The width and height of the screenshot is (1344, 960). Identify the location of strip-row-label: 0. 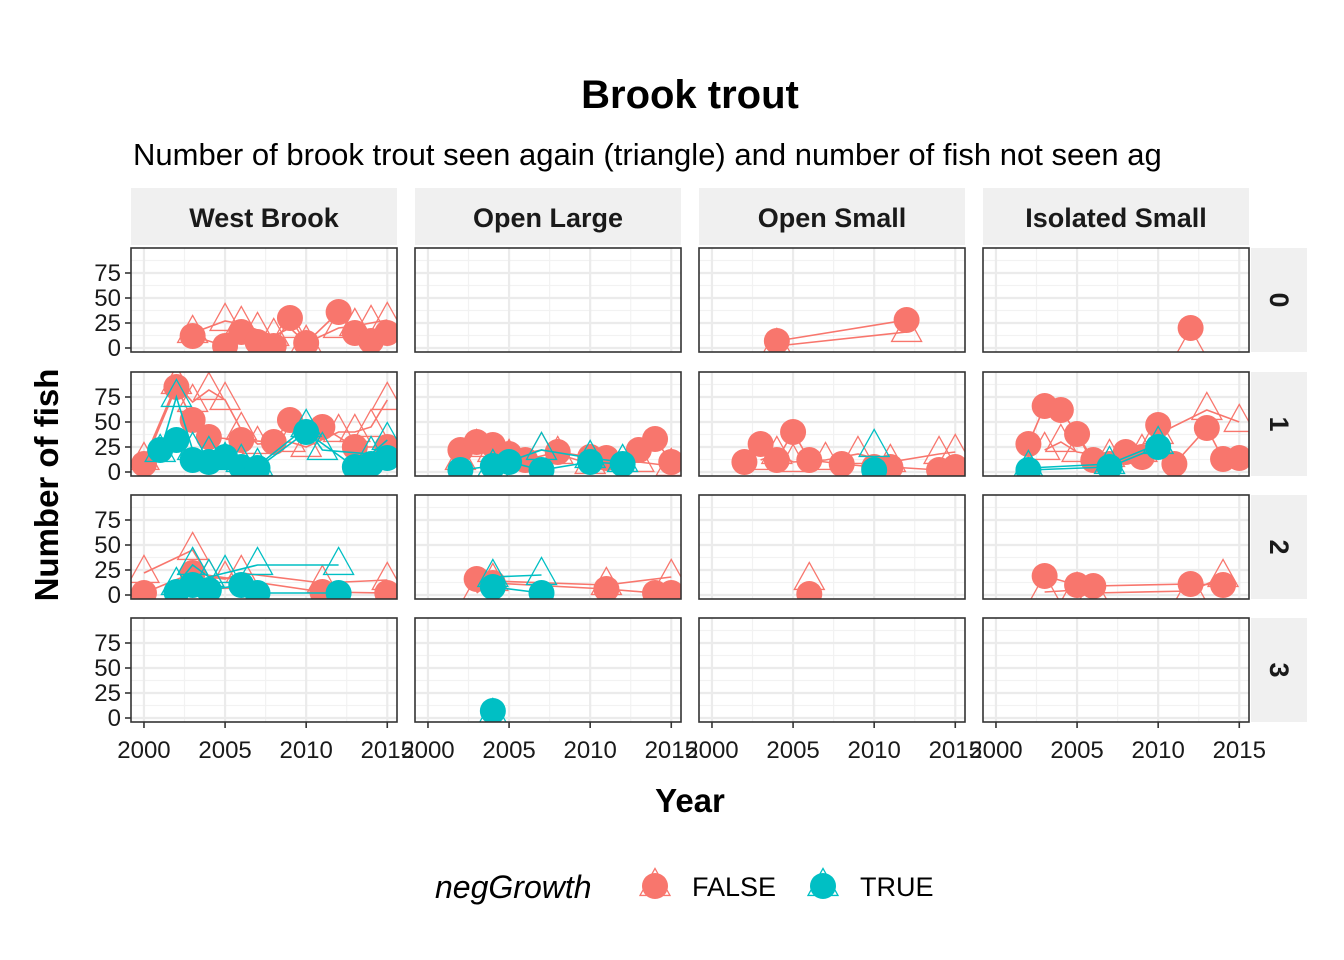
(1279, 299).